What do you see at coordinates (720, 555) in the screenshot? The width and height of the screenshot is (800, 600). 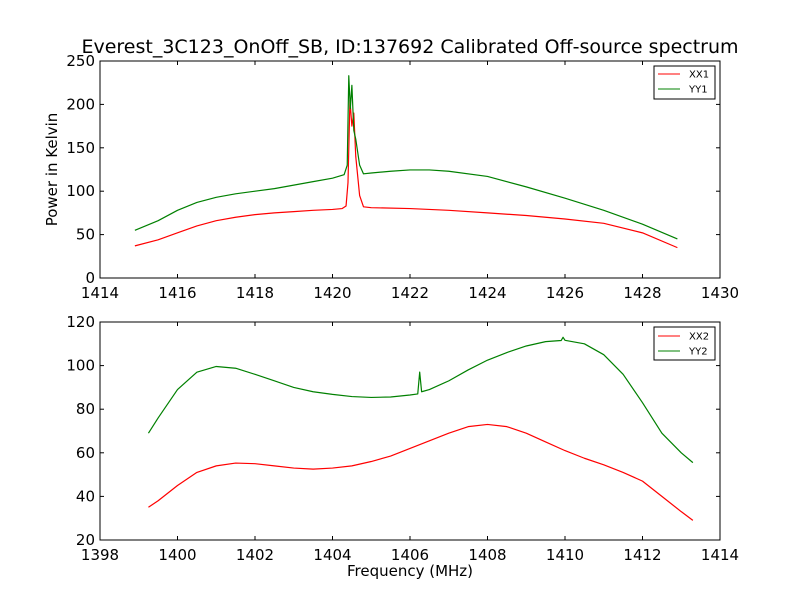 I see `bottom-x-tick-label: 1414` at bounding box center [720, 555].